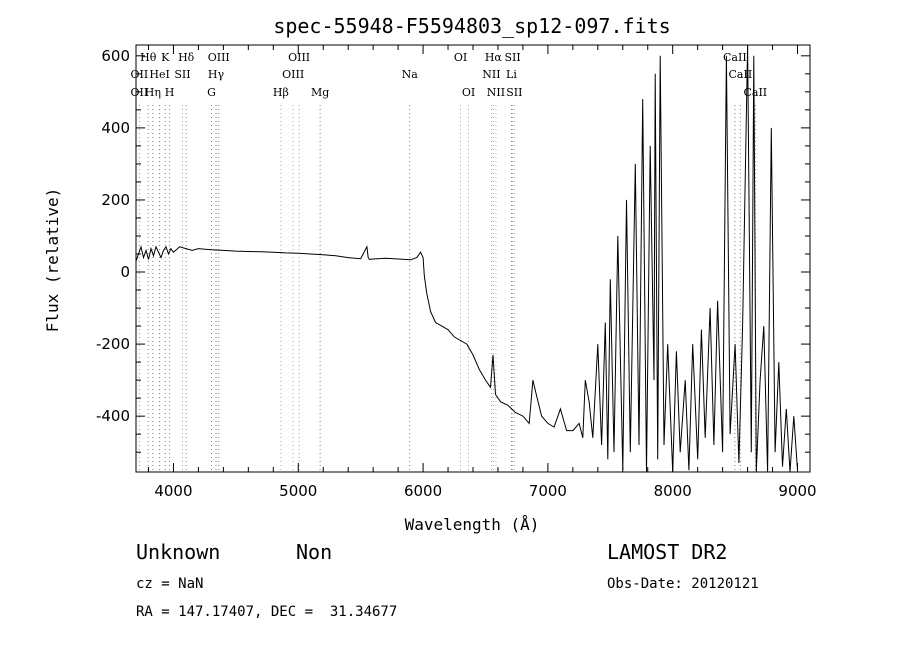 This screenshot has width=900, height=650. Describe the element at coordinates (178, 552) in the screenshot. I see `object-class: Unknown` at that location.